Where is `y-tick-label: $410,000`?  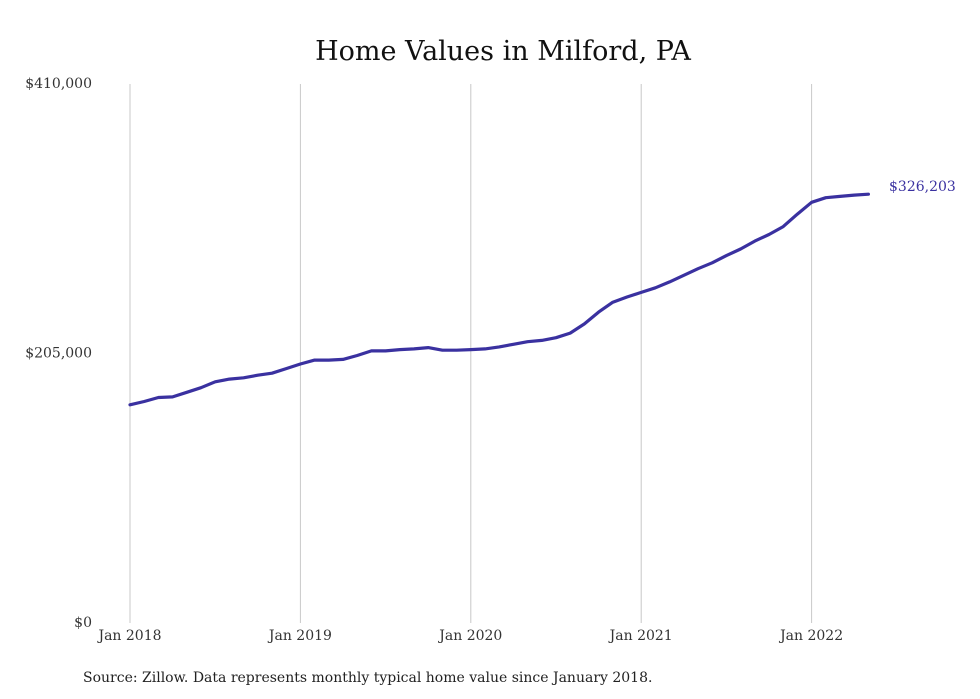
y-tick-label: $410,000 is located at coordinates (58, 84).